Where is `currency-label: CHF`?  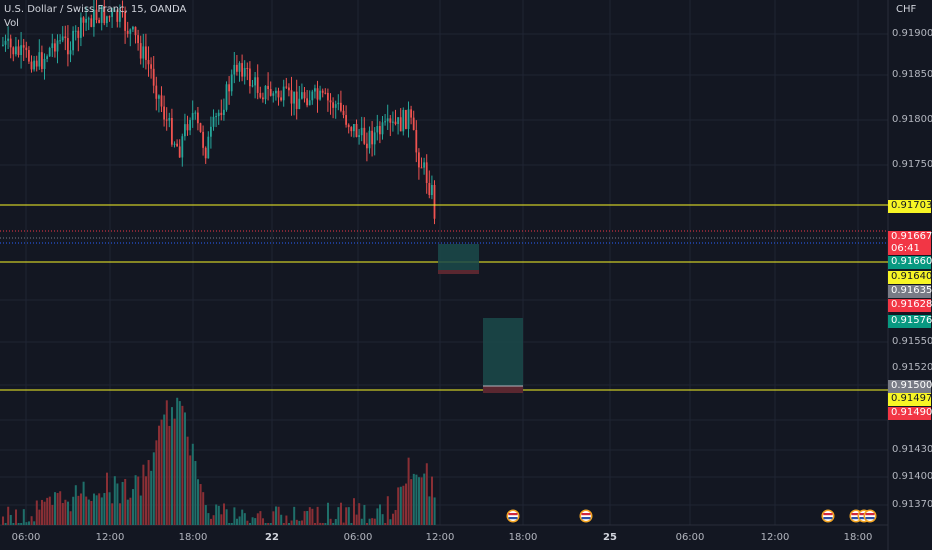
currency-label: CHF is located at coordinates (906, 9).